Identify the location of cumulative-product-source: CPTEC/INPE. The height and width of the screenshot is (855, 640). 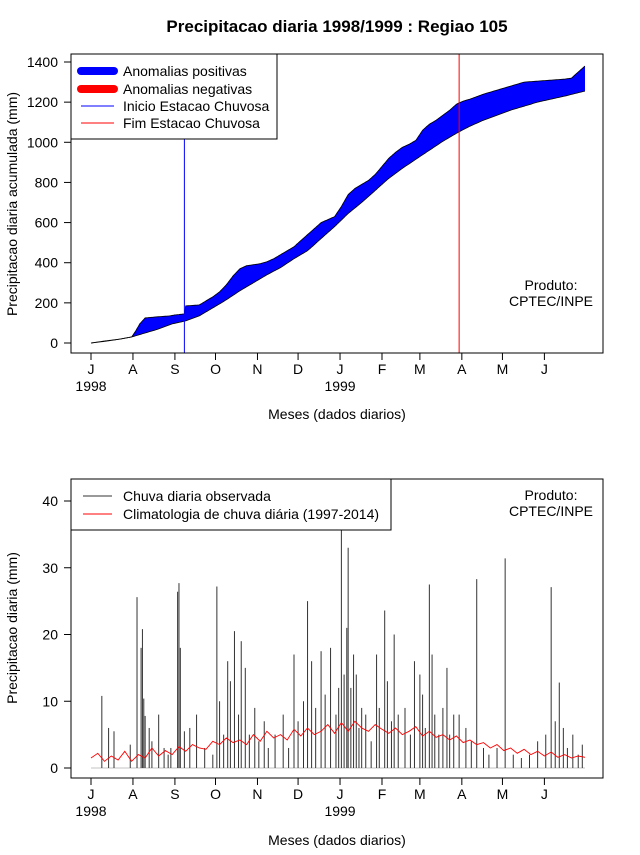
(551, 301).